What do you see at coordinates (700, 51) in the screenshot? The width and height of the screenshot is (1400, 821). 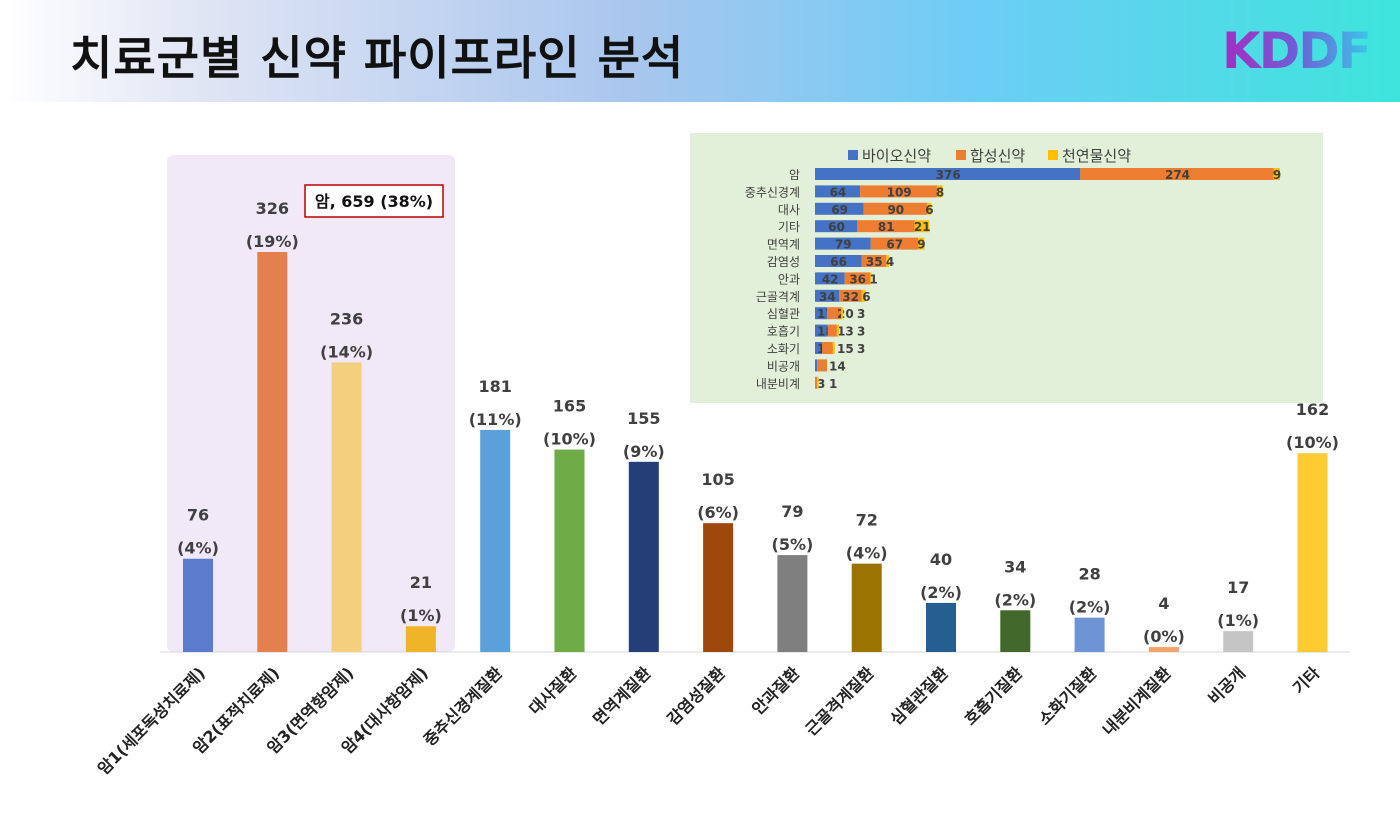 I see `header-banner: 치료군별 신약 파이프라인 분석 KDDF` at bounding box center [700, 51].